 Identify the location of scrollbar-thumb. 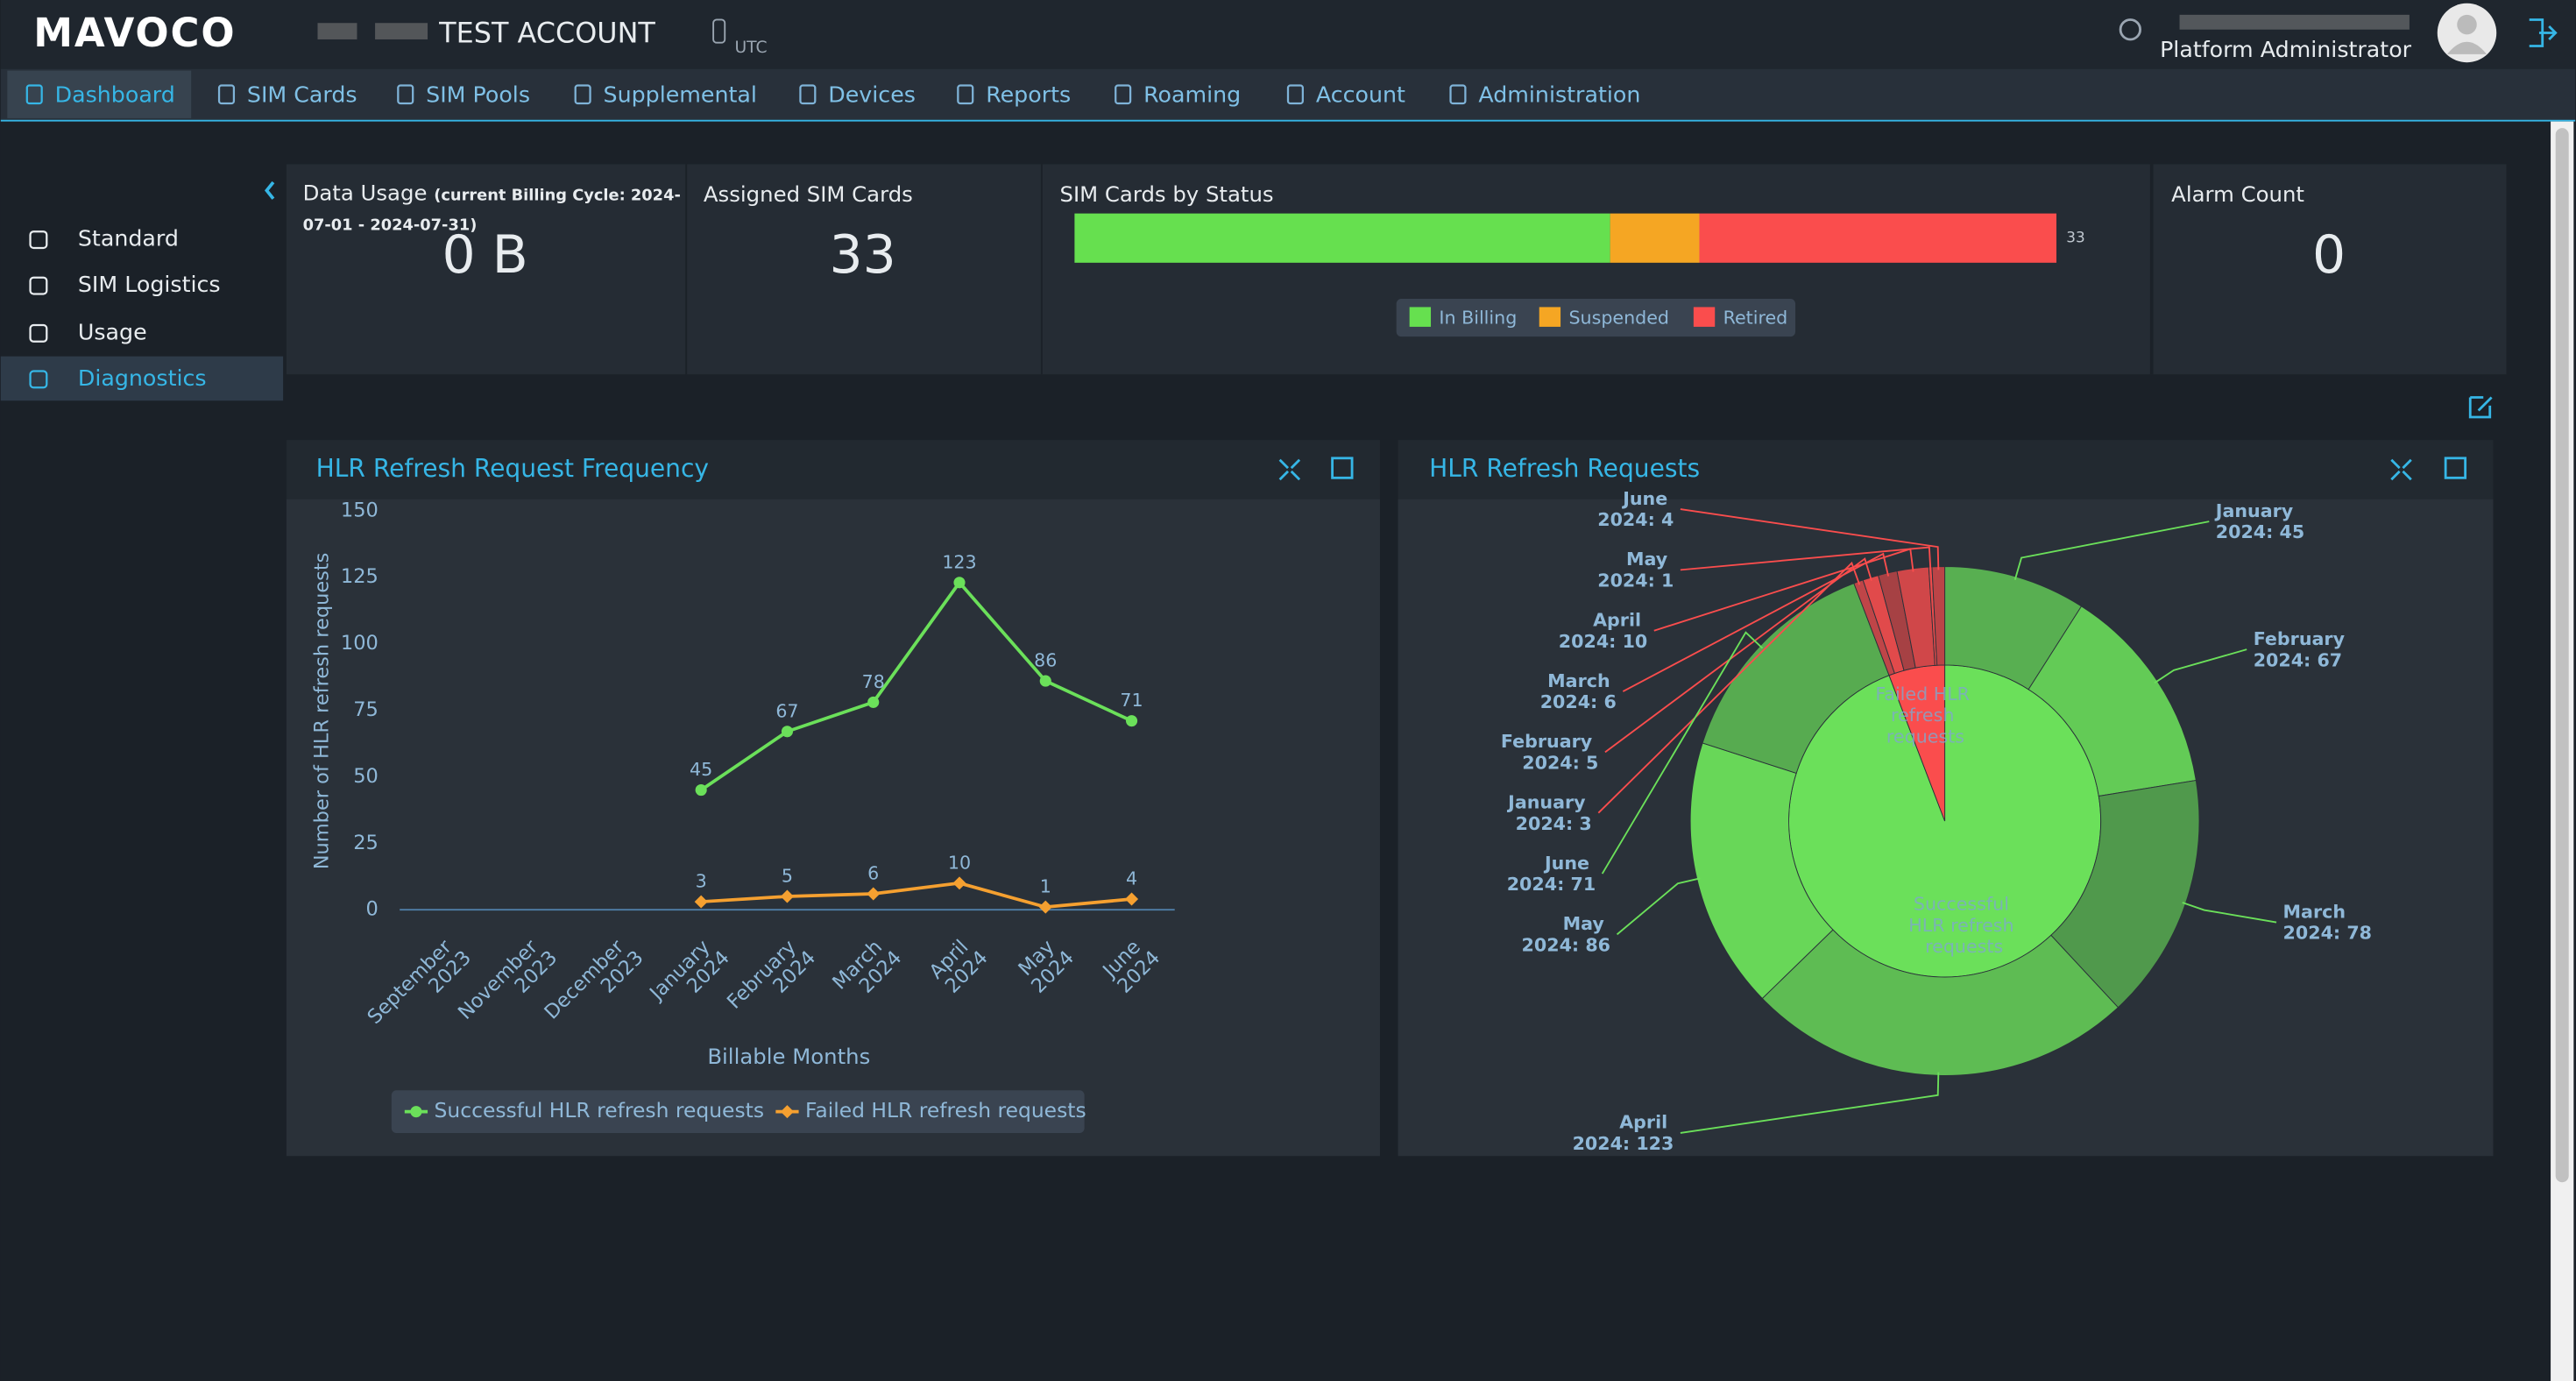
(2562, 656).